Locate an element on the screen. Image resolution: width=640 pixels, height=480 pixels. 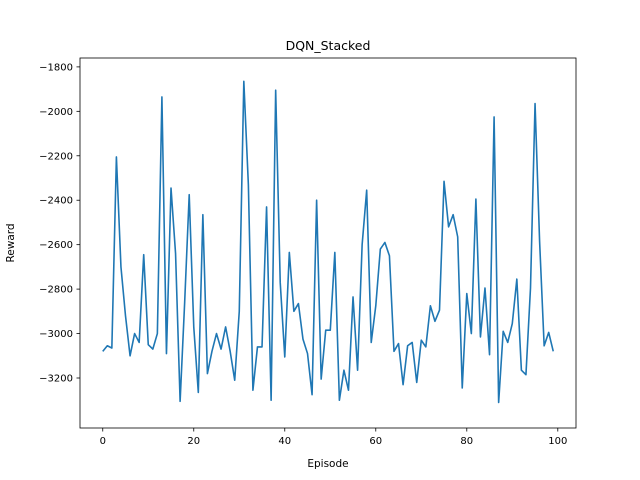
y-tick-label: −1800 is located at coordinates (56, 67).